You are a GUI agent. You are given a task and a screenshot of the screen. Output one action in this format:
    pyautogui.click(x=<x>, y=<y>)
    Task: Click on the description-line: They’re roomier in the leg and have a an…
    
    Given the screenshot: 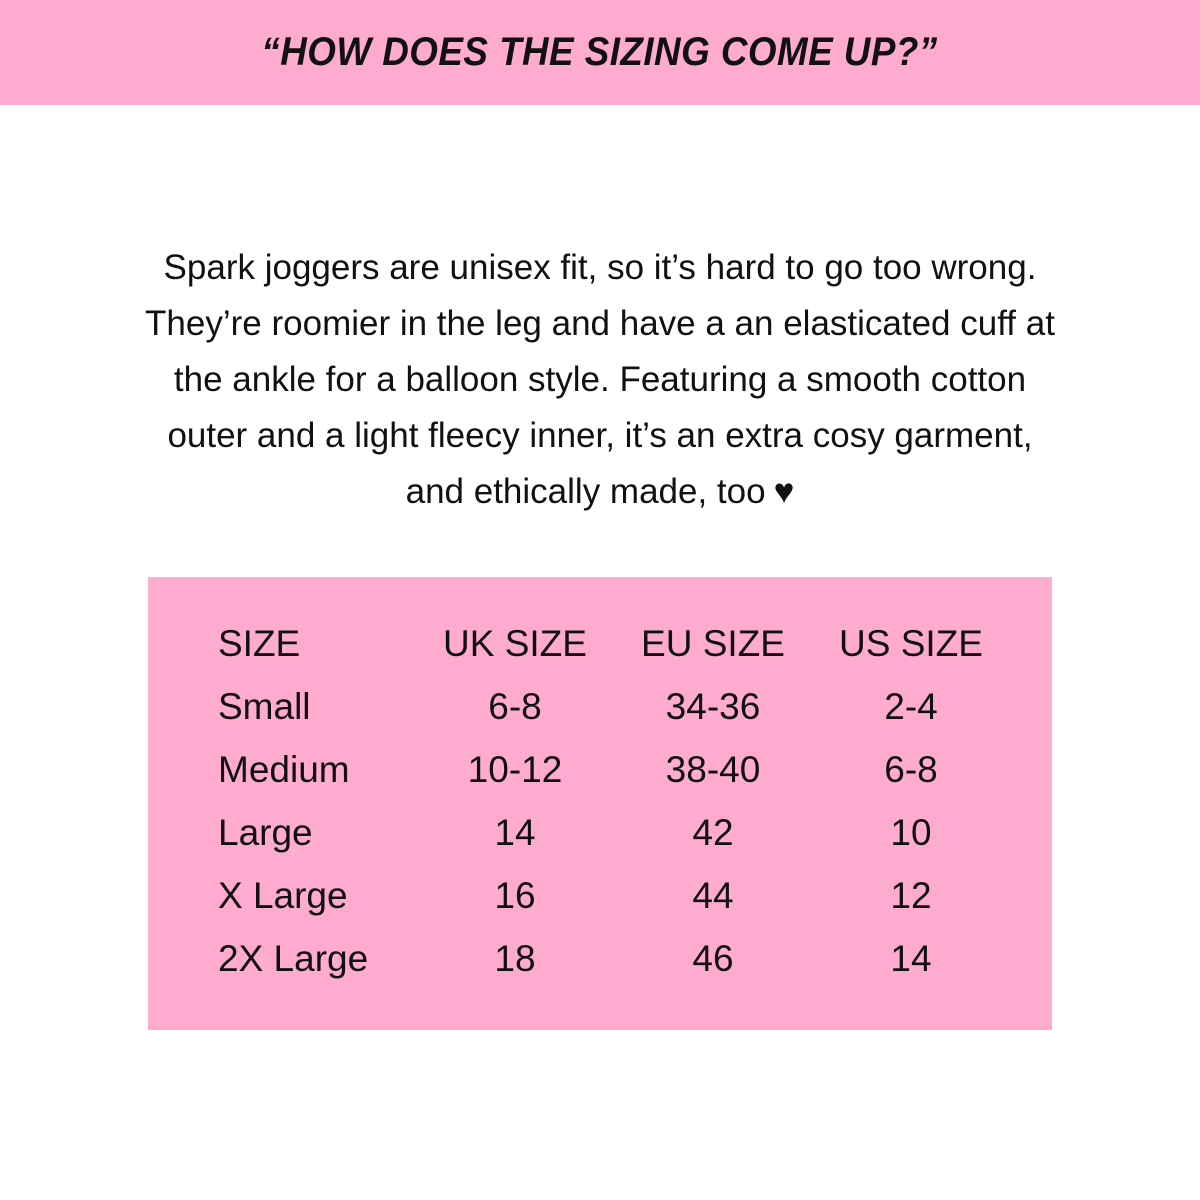 What is the action you would take?
    pyautogui.click(x=600, y=323)
    